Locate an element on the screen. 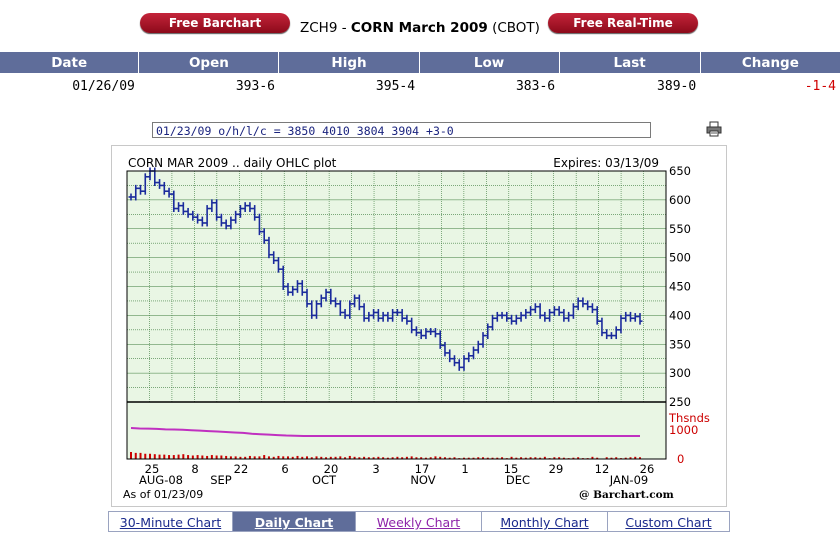 Image resolution: width=840 pixels, height=540 pixels. tab-monthly-chart: Monthly Chart is located at coordinates (544, 521).